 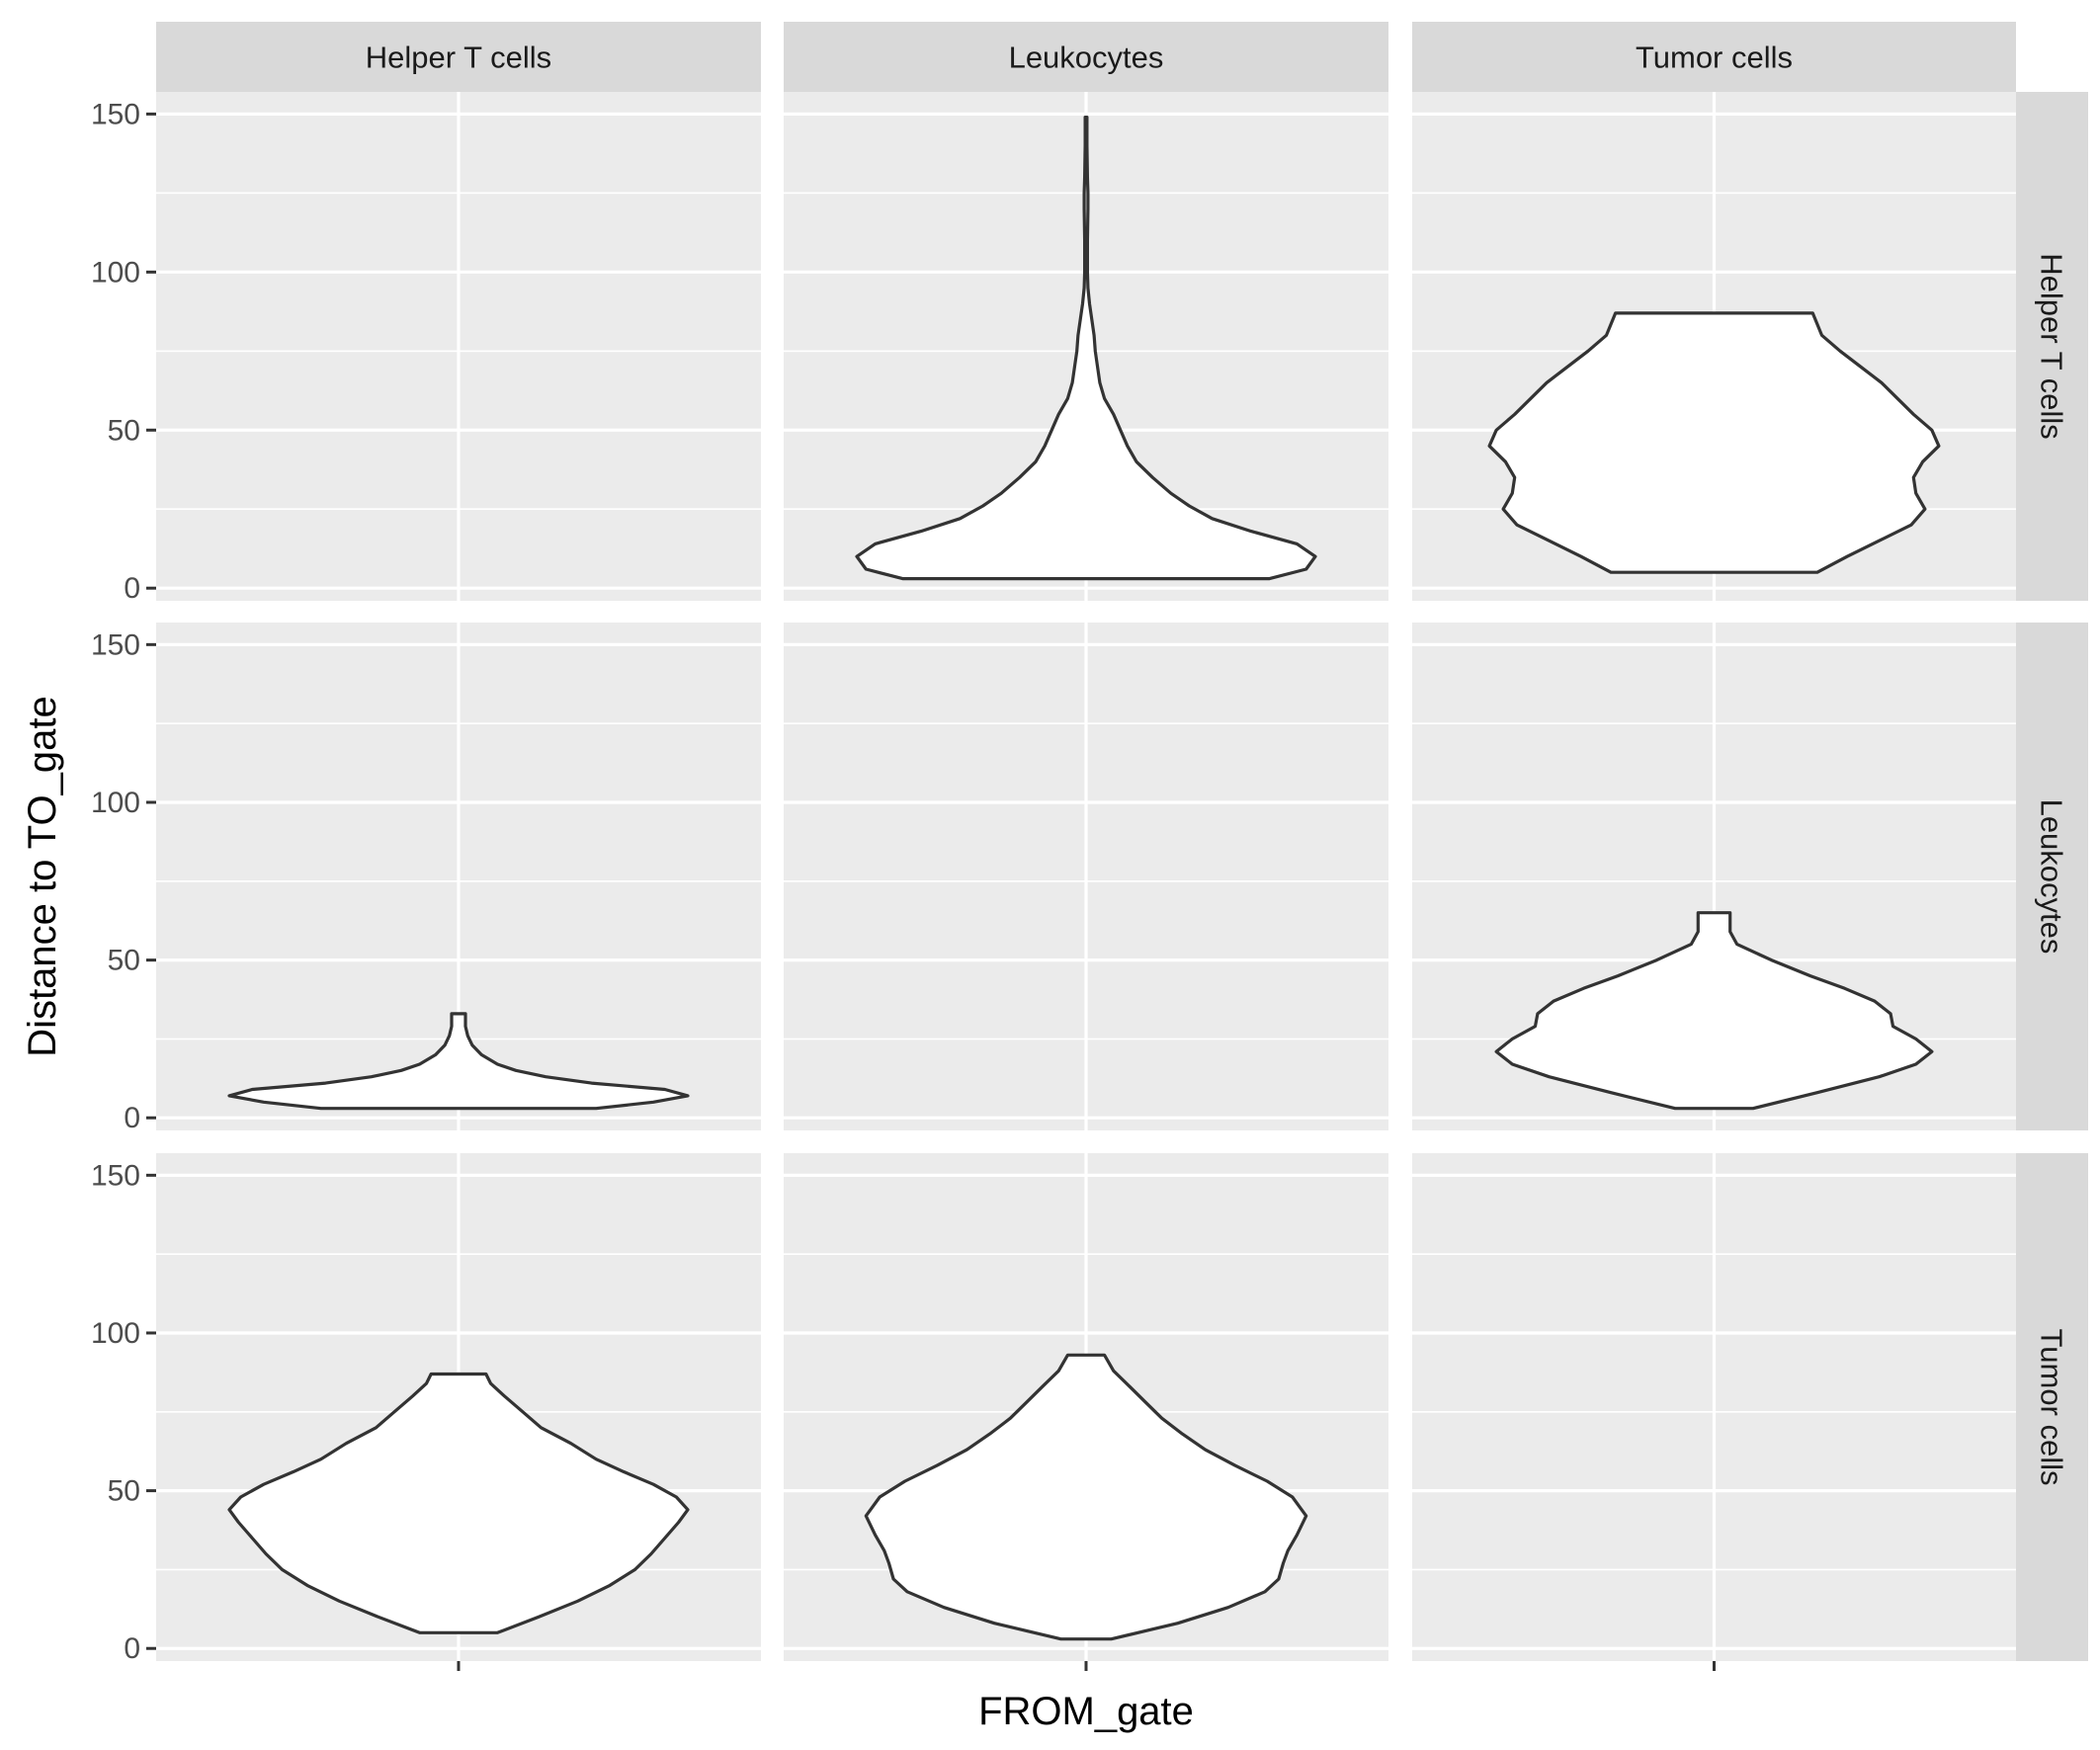 I want to click on panel-r2-c2, so click(x=1714, y=1407).